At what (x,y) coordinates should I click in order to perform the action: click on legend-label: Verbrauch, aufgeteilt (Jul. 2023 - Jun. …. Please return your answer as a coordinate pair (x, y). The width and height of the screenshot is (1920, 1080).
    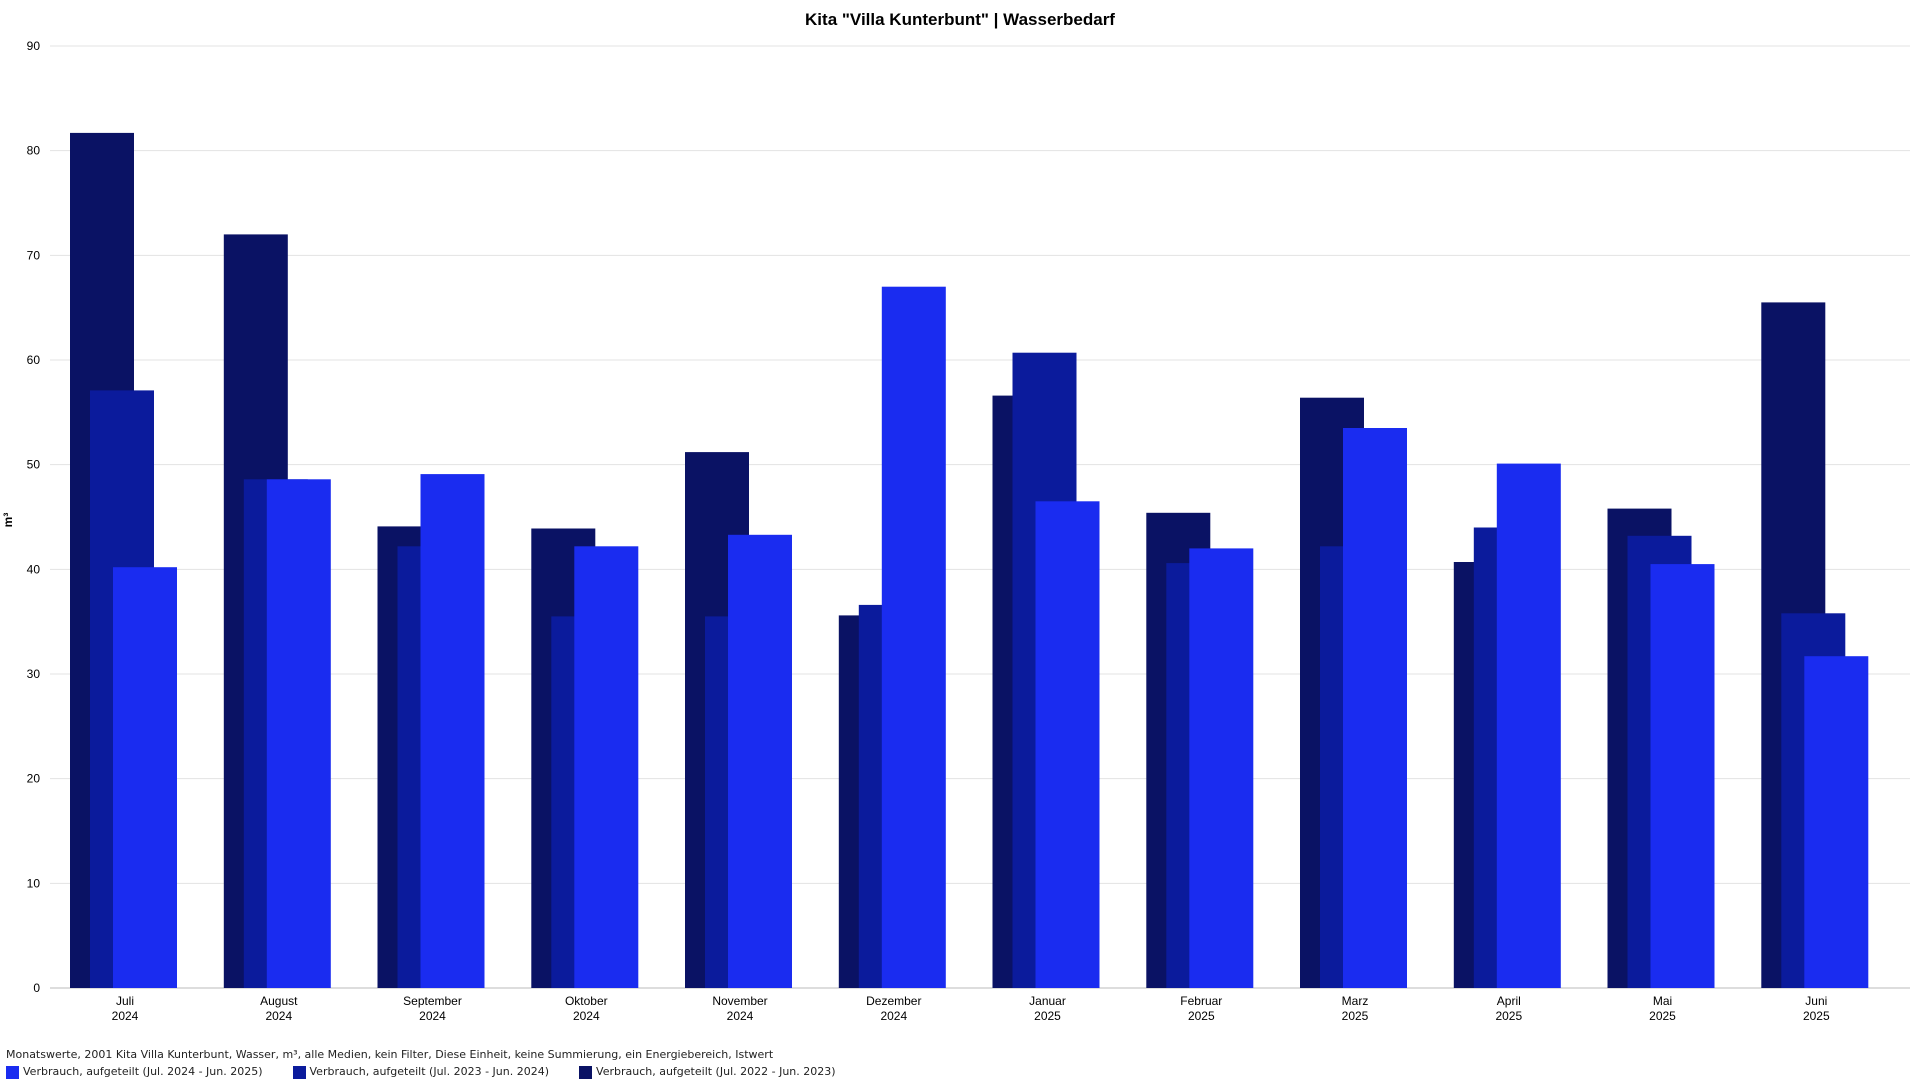
    Looking at the image, I should click on (429, 1071).